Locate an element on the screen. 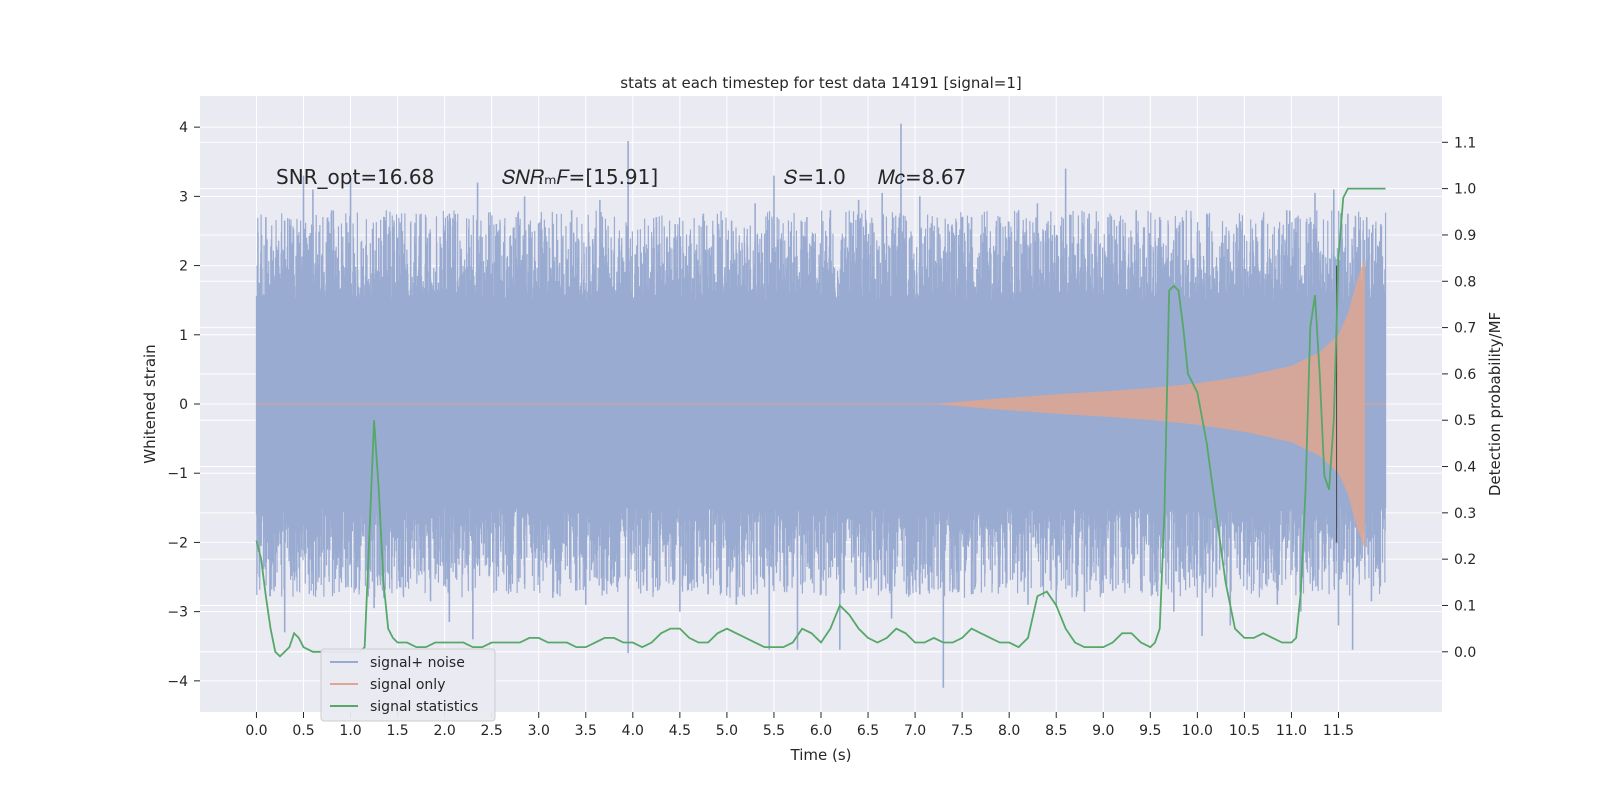 The height and width of the screenshot is (800, 1600). x-tick-label: 2.5 is located at coordinates (492, 731).